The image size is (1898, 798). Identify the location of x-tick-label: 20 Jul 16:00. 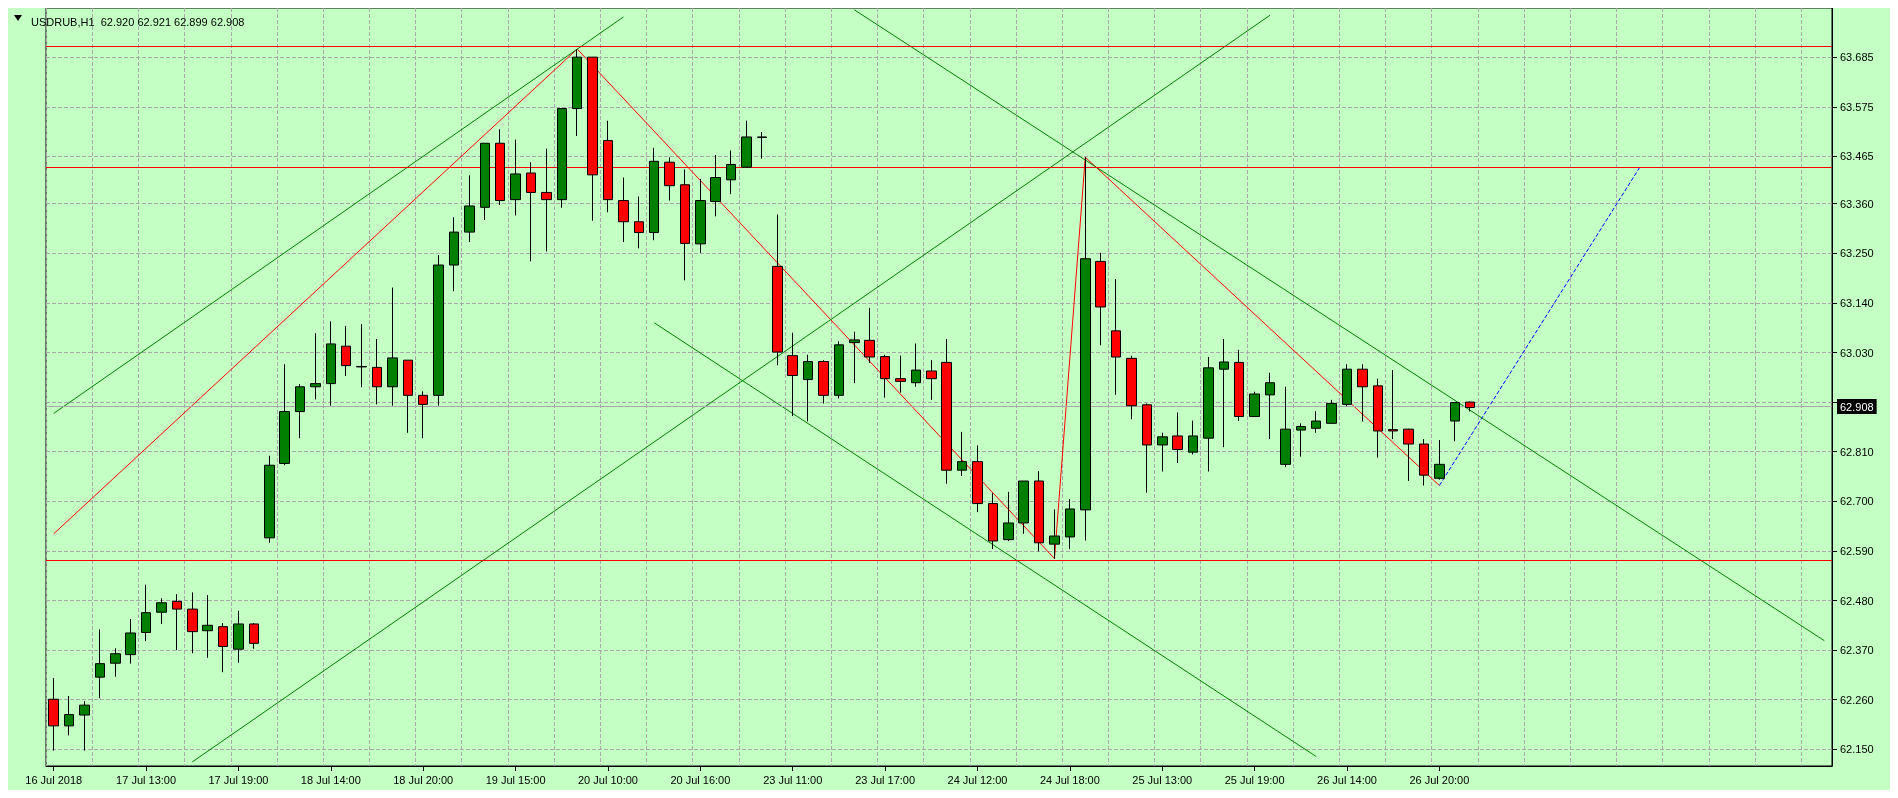
(700, 779).